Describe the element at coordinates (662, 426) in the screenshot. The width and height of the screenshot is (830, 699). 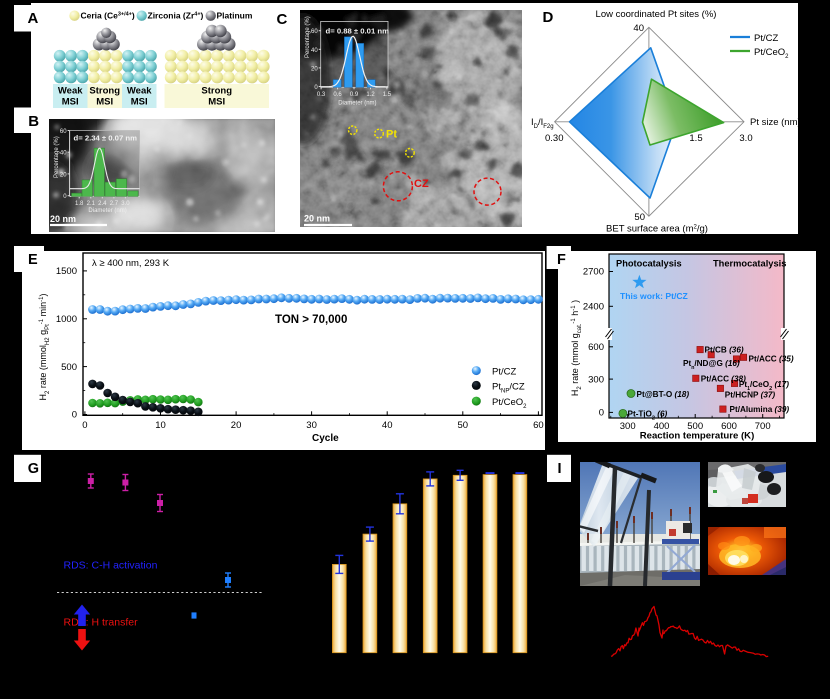
I see `svg-text: 400` at that location.